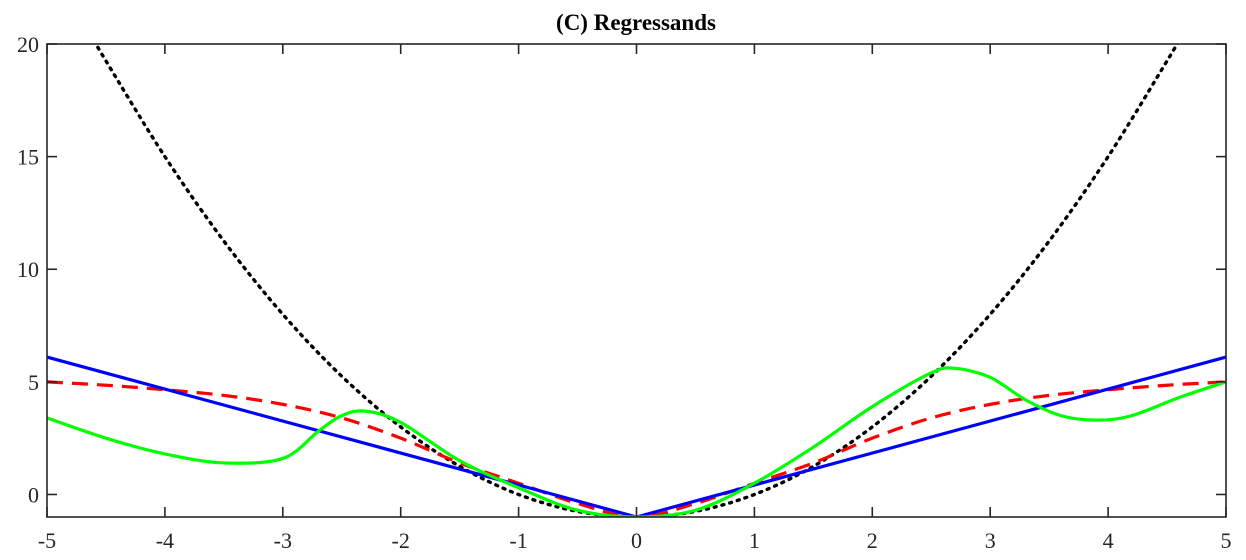 The width and height of the screenshot is (1246, 560). What do you see at coordinates (636, 540) in the screenshot?
I see `x-tick-label: 0` at bounding box center [636, 540].